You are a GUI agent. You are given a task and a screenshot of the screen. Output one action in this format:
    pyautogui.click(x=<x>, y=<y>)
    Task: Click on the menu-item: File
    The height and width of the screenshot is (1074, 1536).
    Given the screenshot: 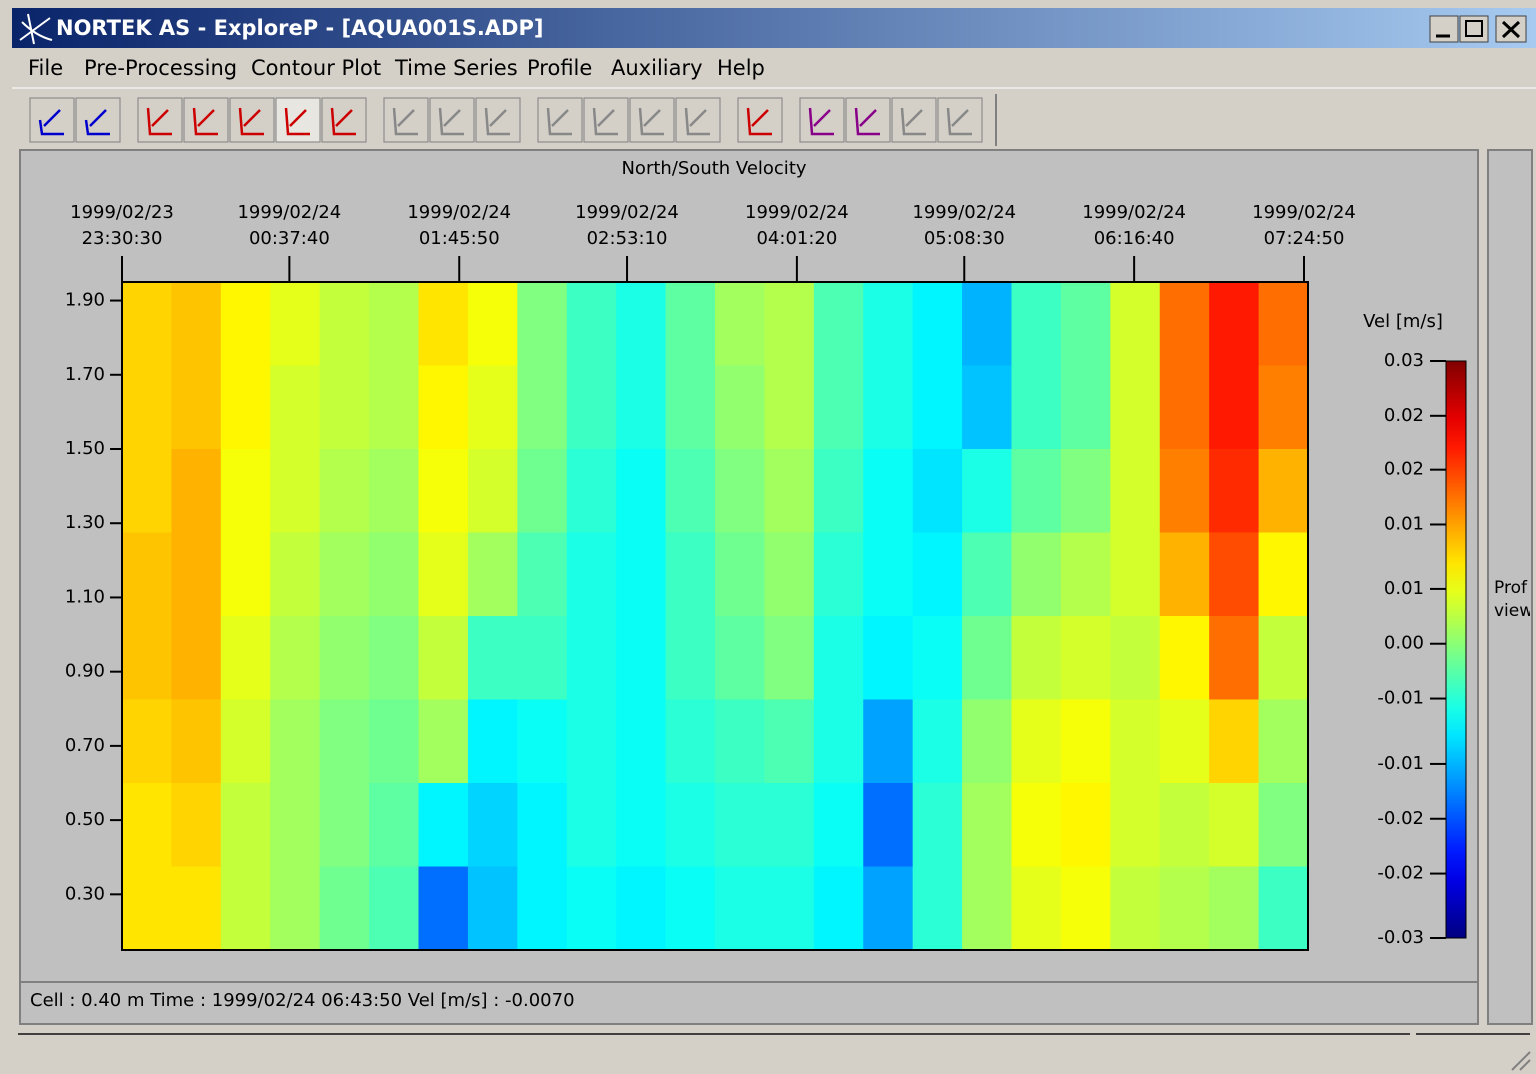 What is the action you would take?
    pyautogui.click(x=45, y=68)
    